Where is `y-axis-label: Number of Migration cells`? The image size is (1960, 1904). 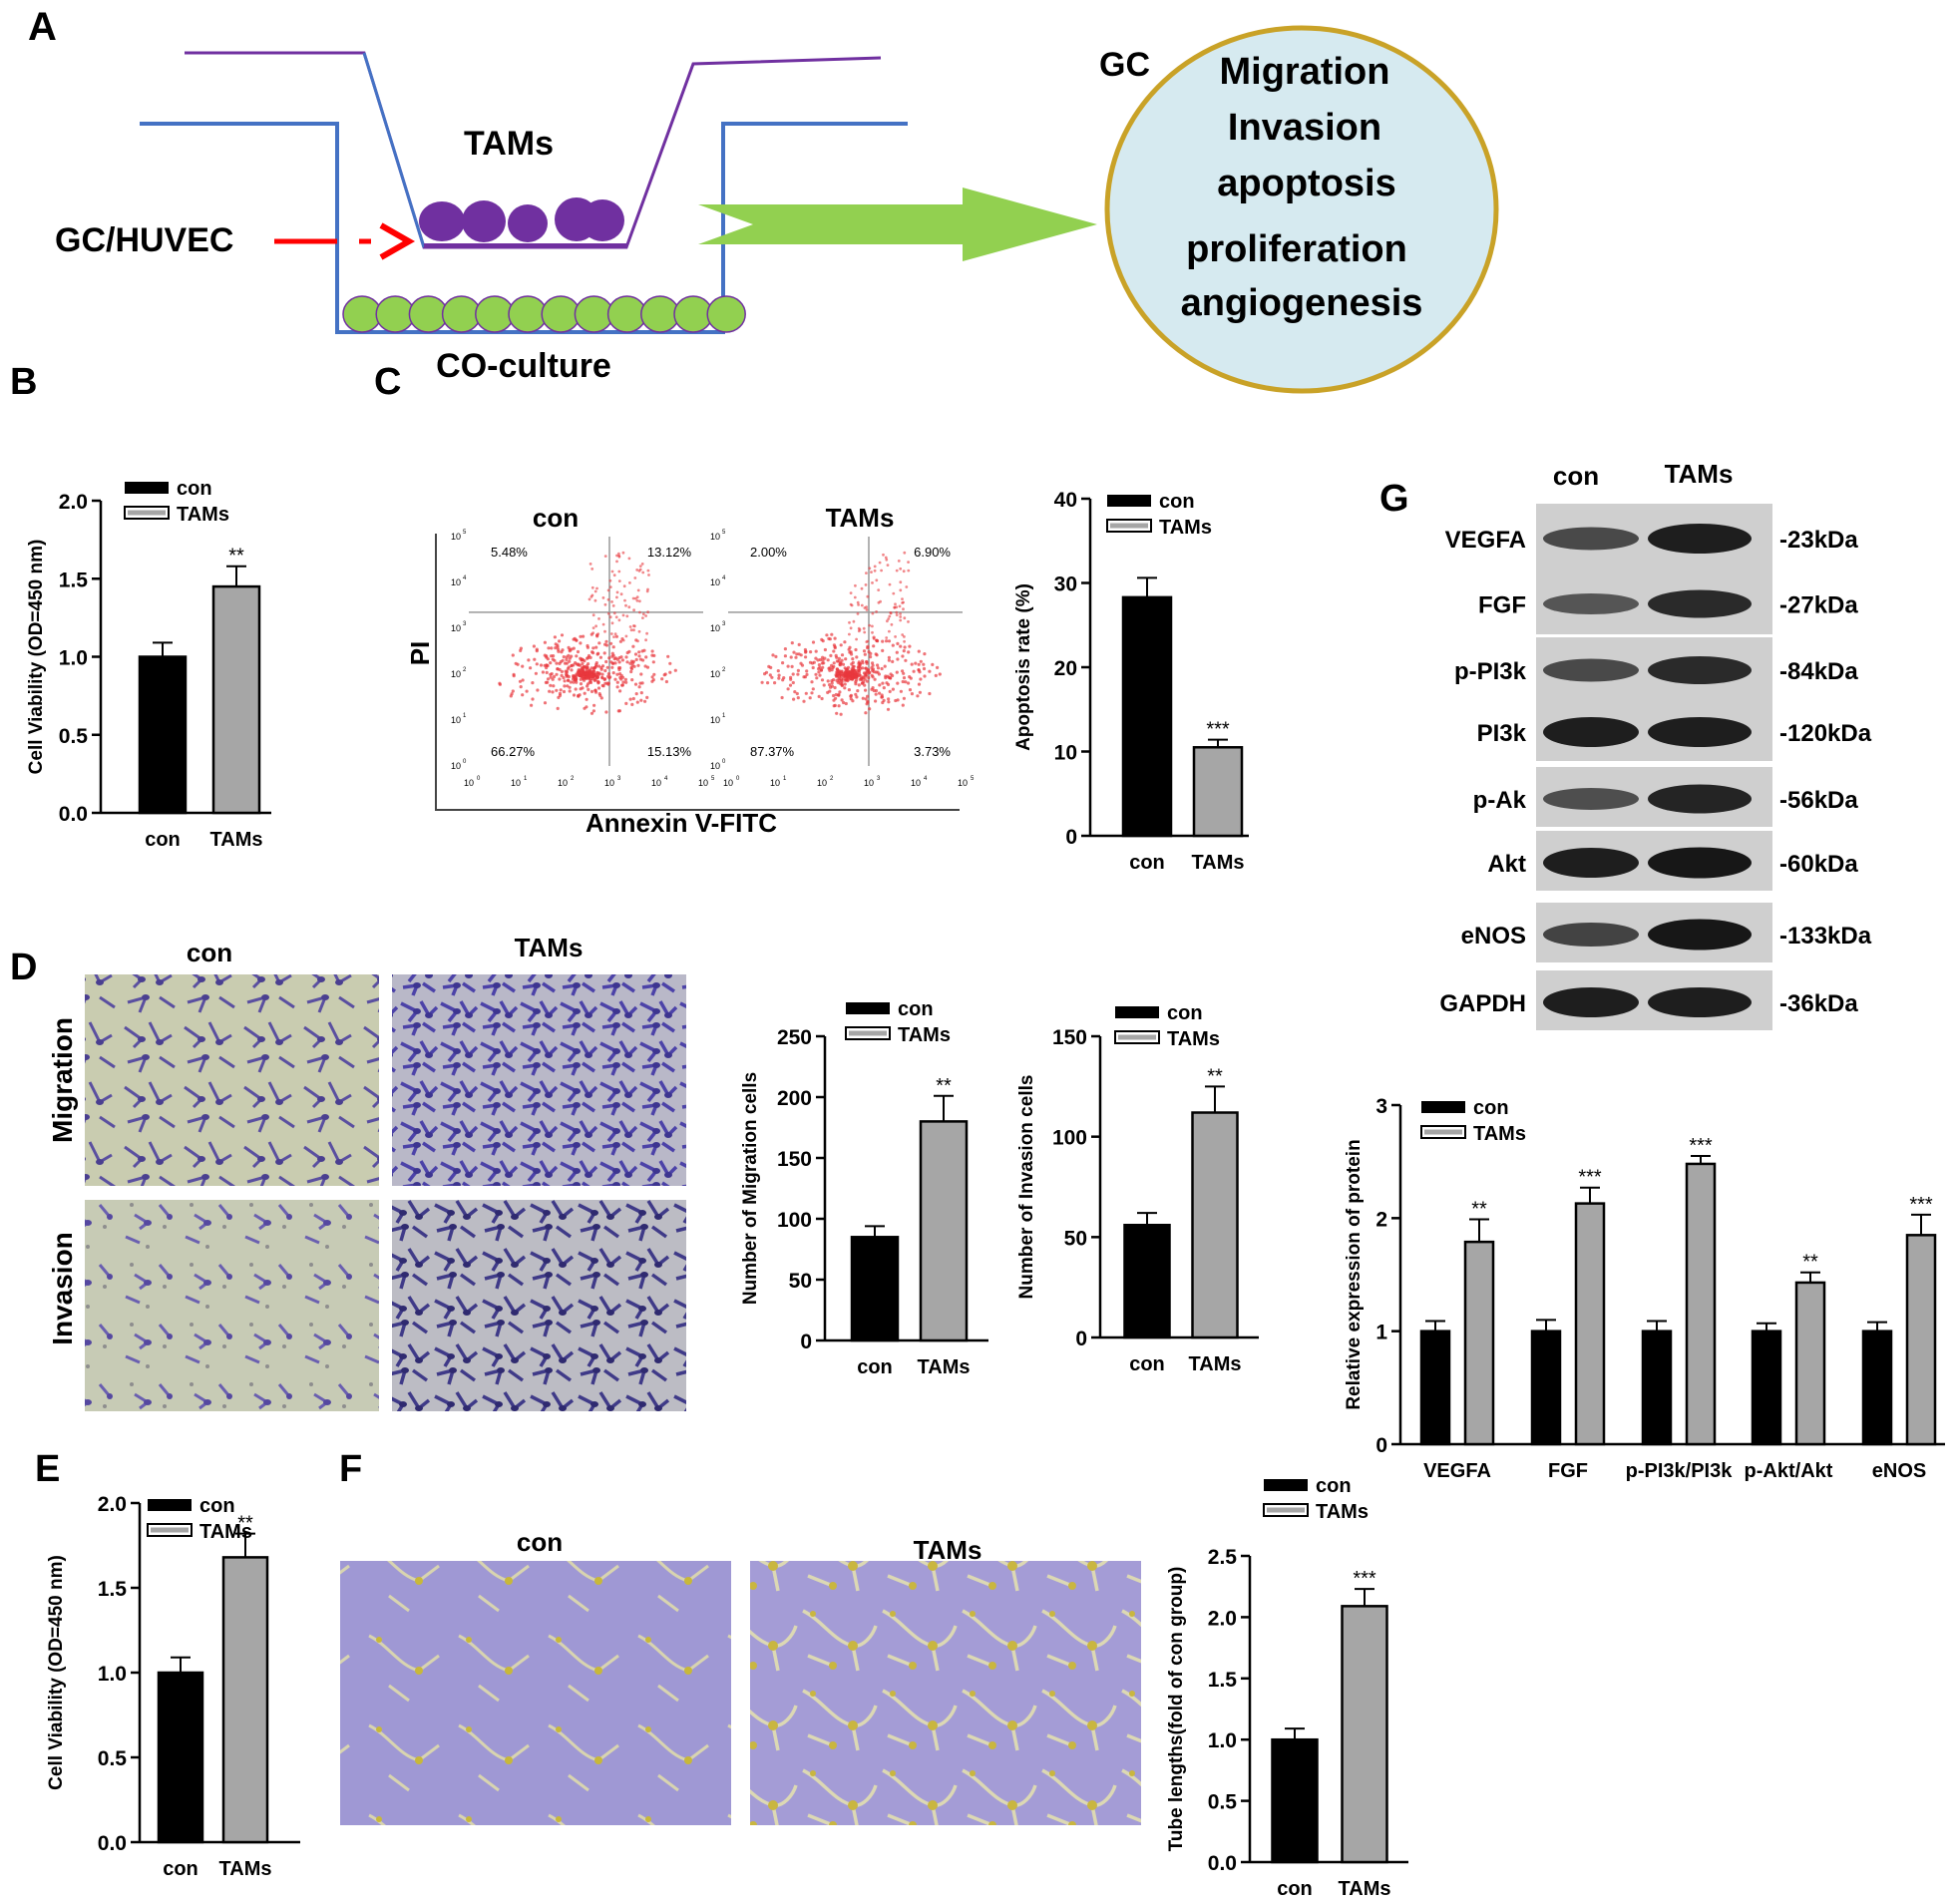 y-axis-label: Number of Migration cells is located at coordinates (751, 1188).